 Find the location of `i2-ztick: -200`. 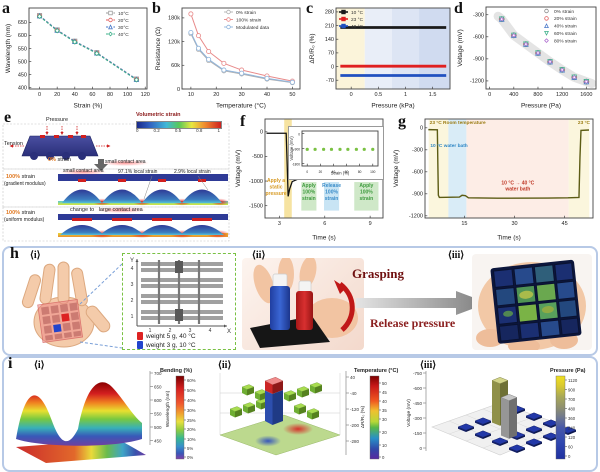

i2-ztick: -200 is located at coordinates (355, 425).